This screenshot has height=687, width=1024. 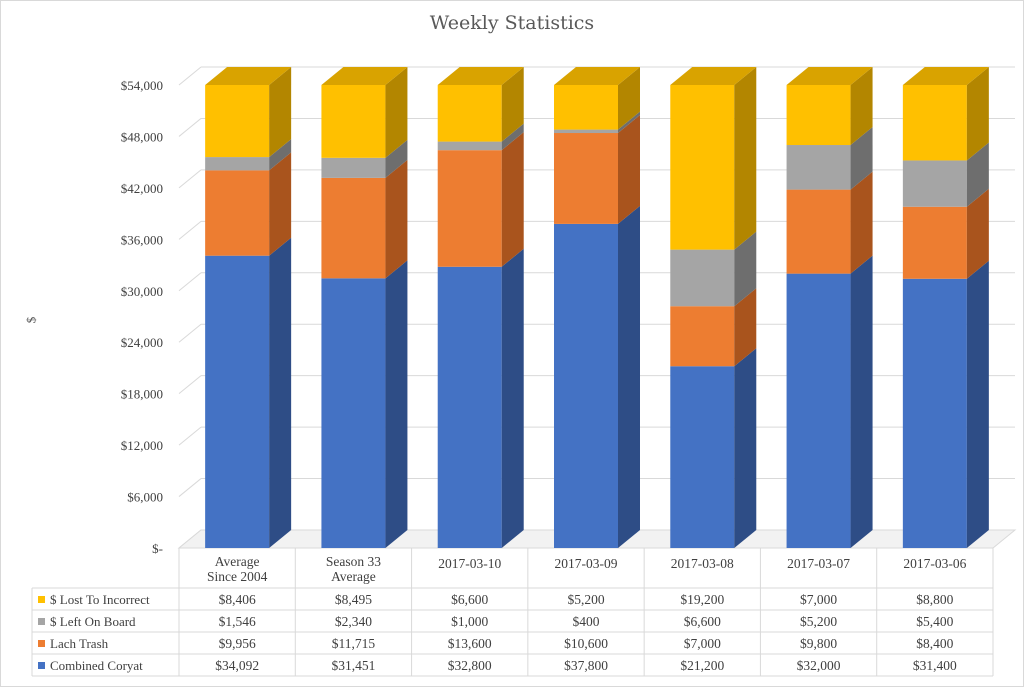 What do you see at coordinates (100, 599) in the screenshot?
I see `legend-entry: $ Lost To Incorrect` at bounding box center [100, 599].